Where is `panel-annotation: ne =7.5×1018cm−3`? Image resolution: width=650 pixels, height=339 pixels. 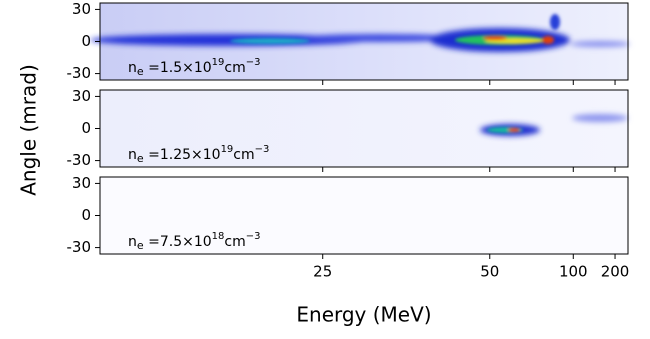 panel-annotation: ne =7.5×1018cm−3 is located at coordinates (194, 241).